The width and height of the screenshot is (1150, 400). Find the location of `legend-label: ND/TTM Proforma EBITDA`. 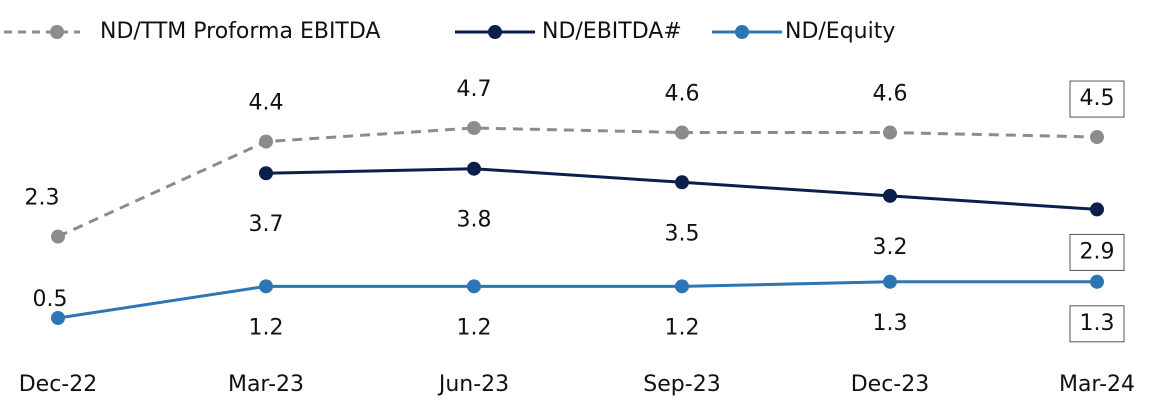

legend-label: ND/TTM Proforma EBITDA is located at coordinates (240, 31).